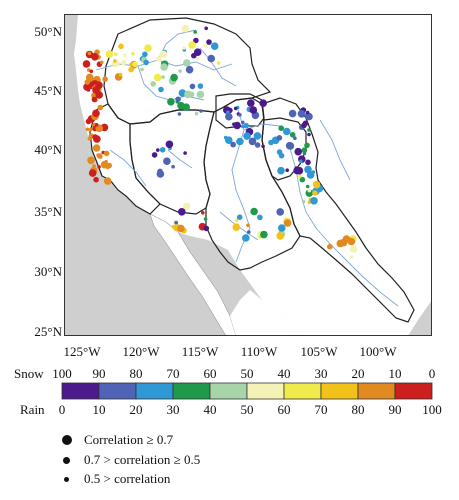 This screenshot has height=500, width=459. Describe the element at coordinates (32, 409) in the screenshot. I see `rain-title: Rain` at that location.